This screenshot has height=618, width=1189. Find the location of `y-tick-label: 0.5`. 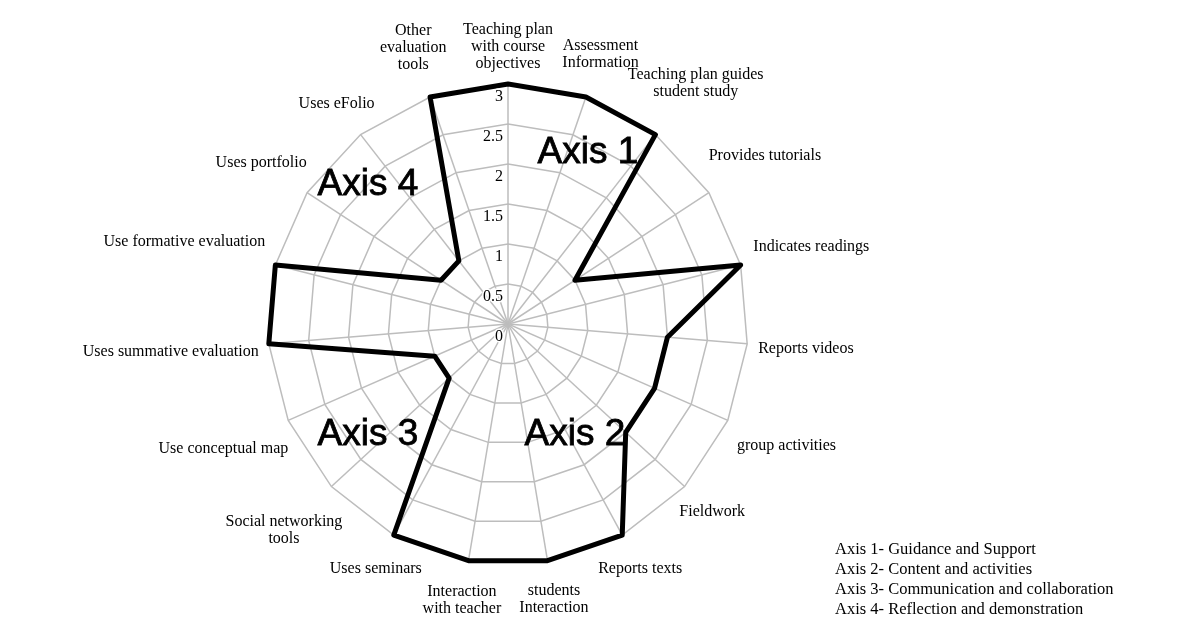

y-tick-label: 0.5 is located at coordinates (493, 295).